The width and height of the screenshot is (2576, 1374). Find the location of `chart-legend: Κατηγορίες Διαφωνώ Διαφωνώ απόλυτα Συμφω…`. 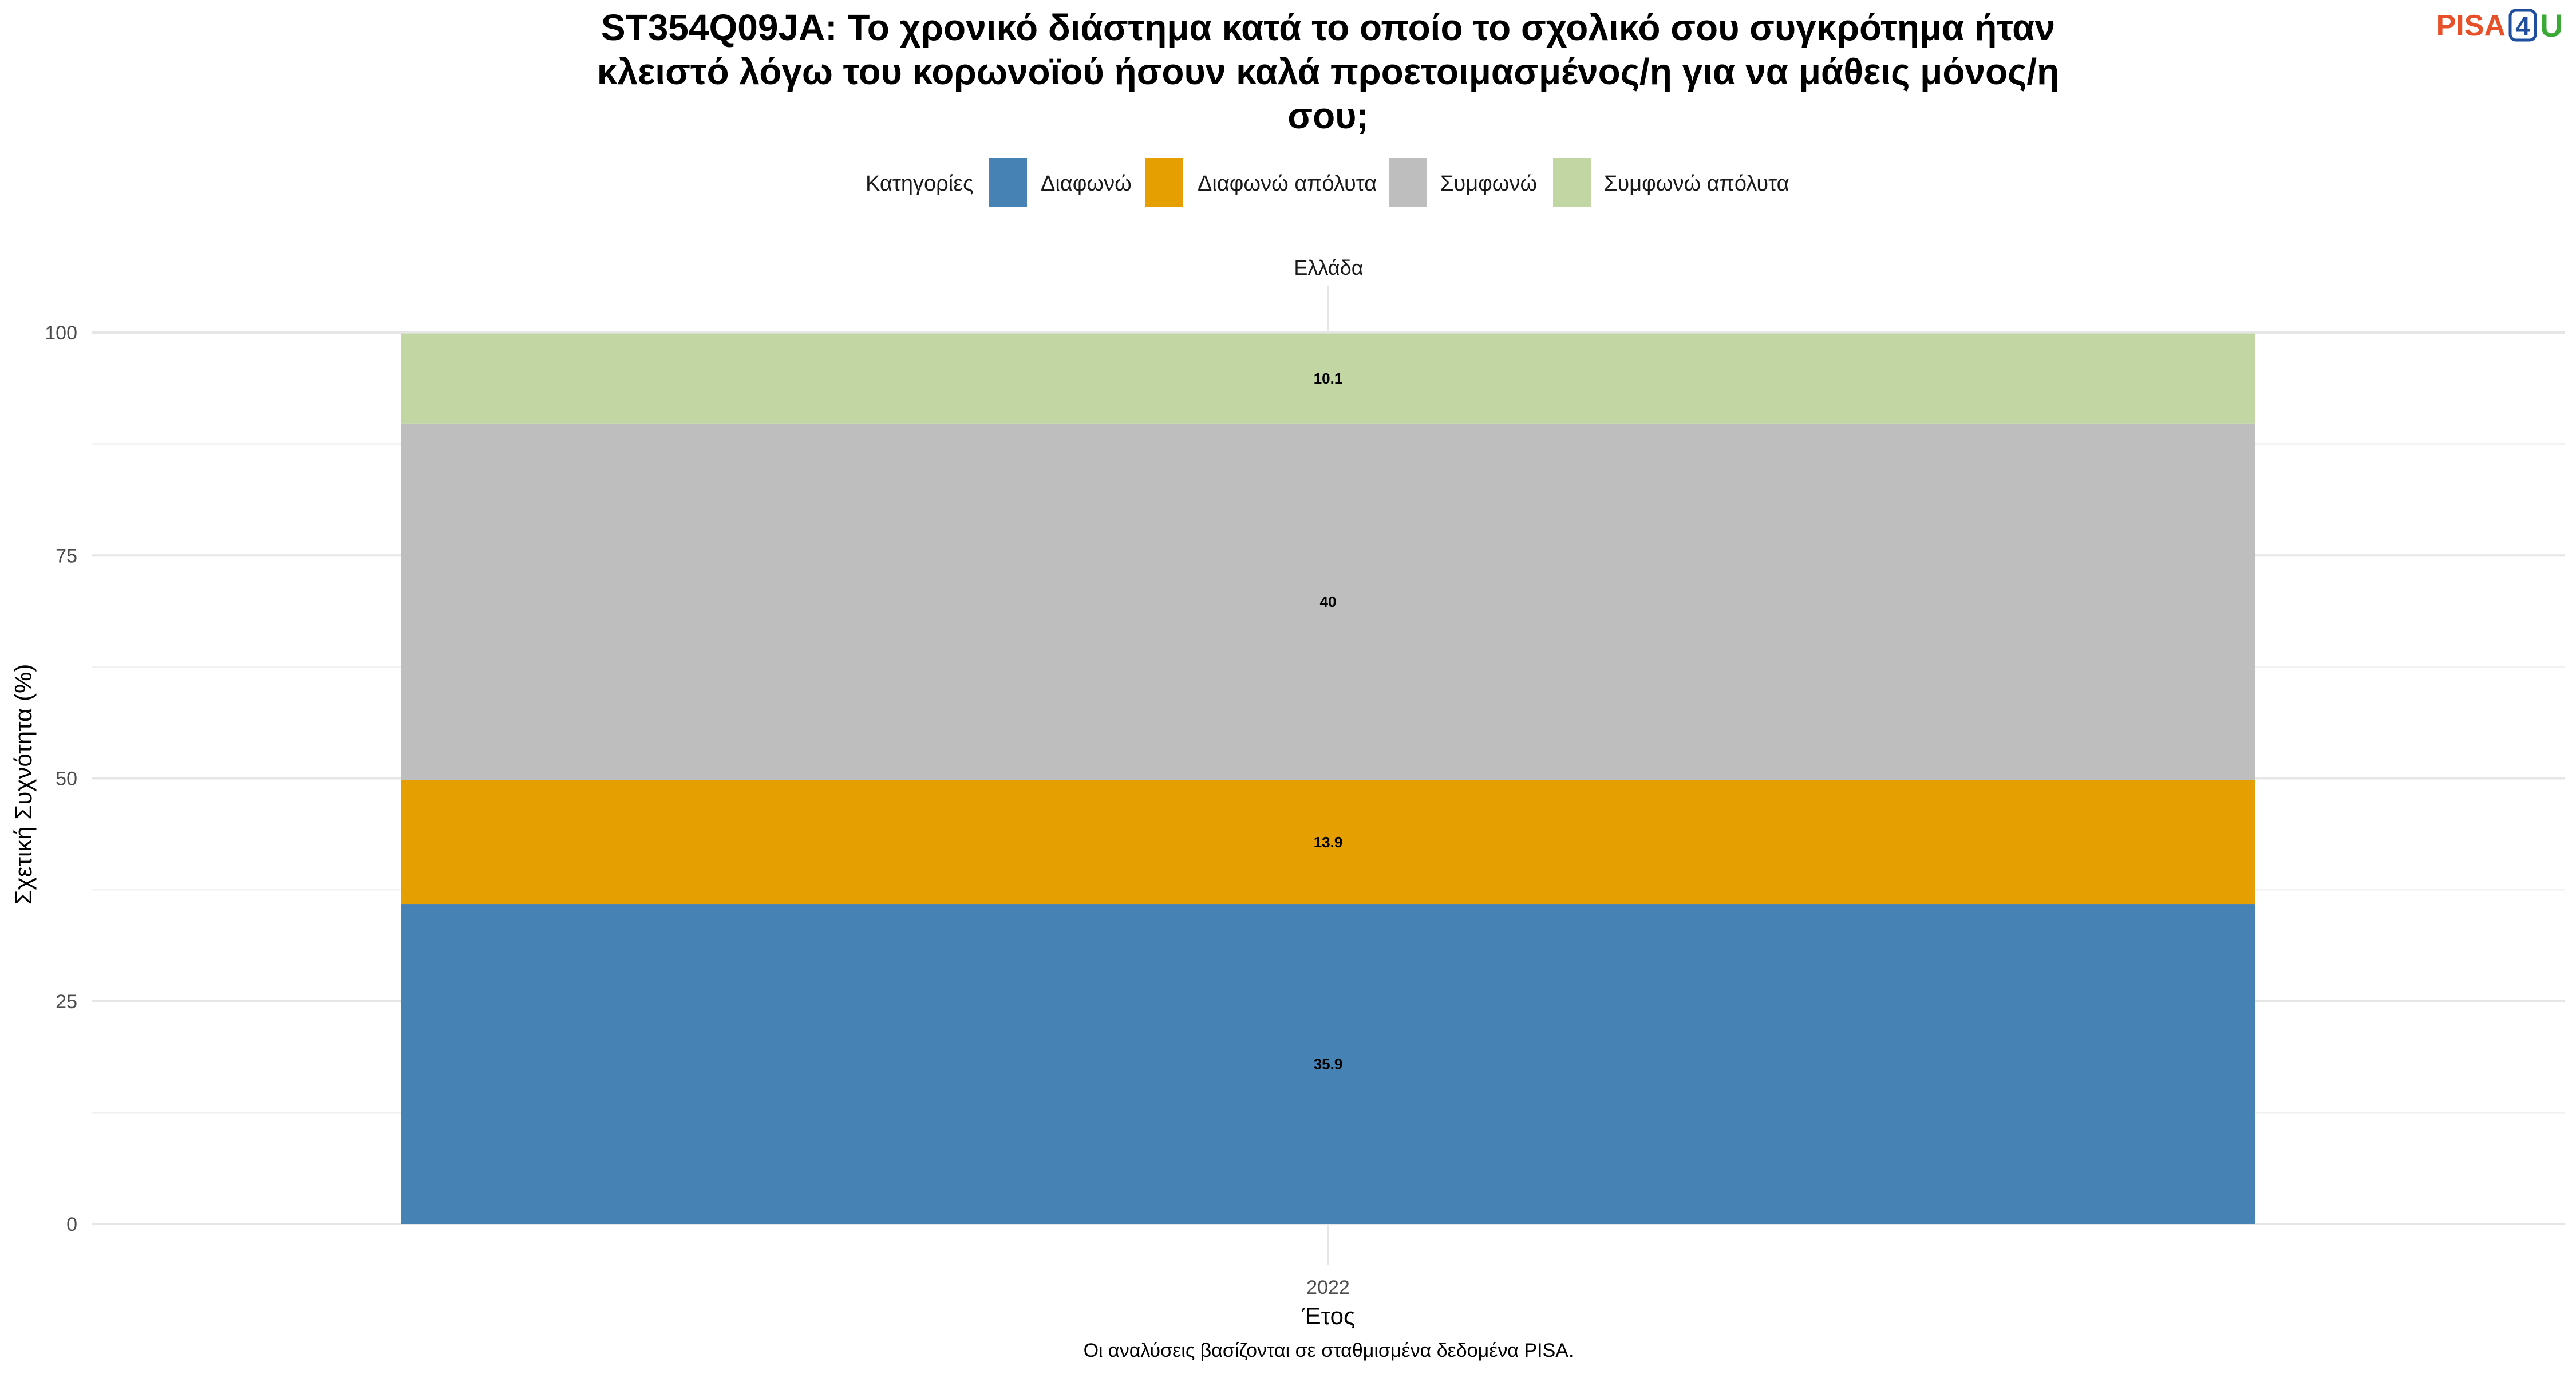

chart-legend: Κατηγορίες Διαφωνώ Διαφωνώ απόλυτα Συμφω… is located at coordinates (1327, 182).